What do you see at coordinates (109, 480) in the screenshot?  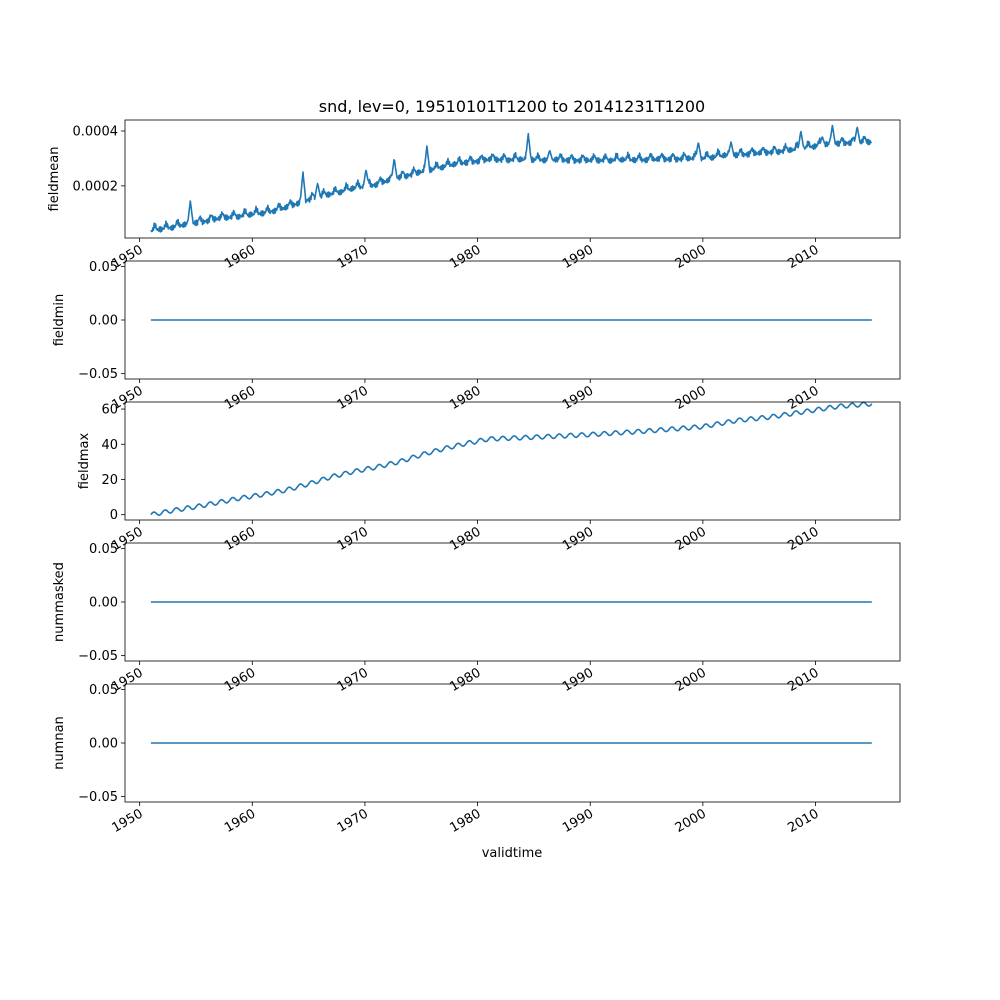 I see `y-tick-label: 20` at bounding box center [109, 480].